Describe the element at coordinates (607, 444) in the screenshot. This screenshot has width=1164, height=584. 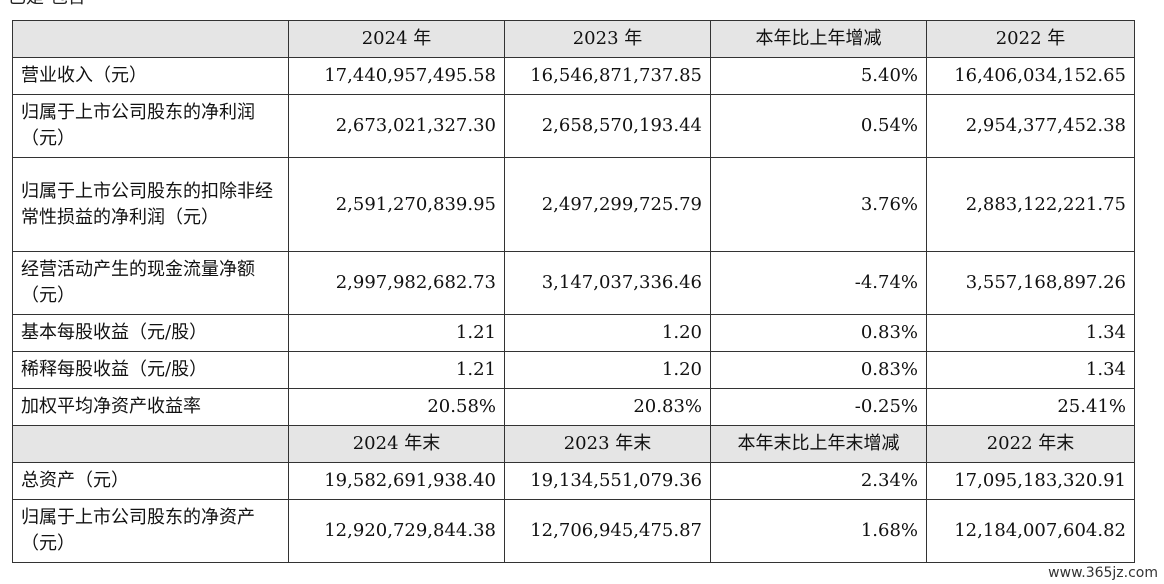
I see `header-cell: 2023 年末` at that location.